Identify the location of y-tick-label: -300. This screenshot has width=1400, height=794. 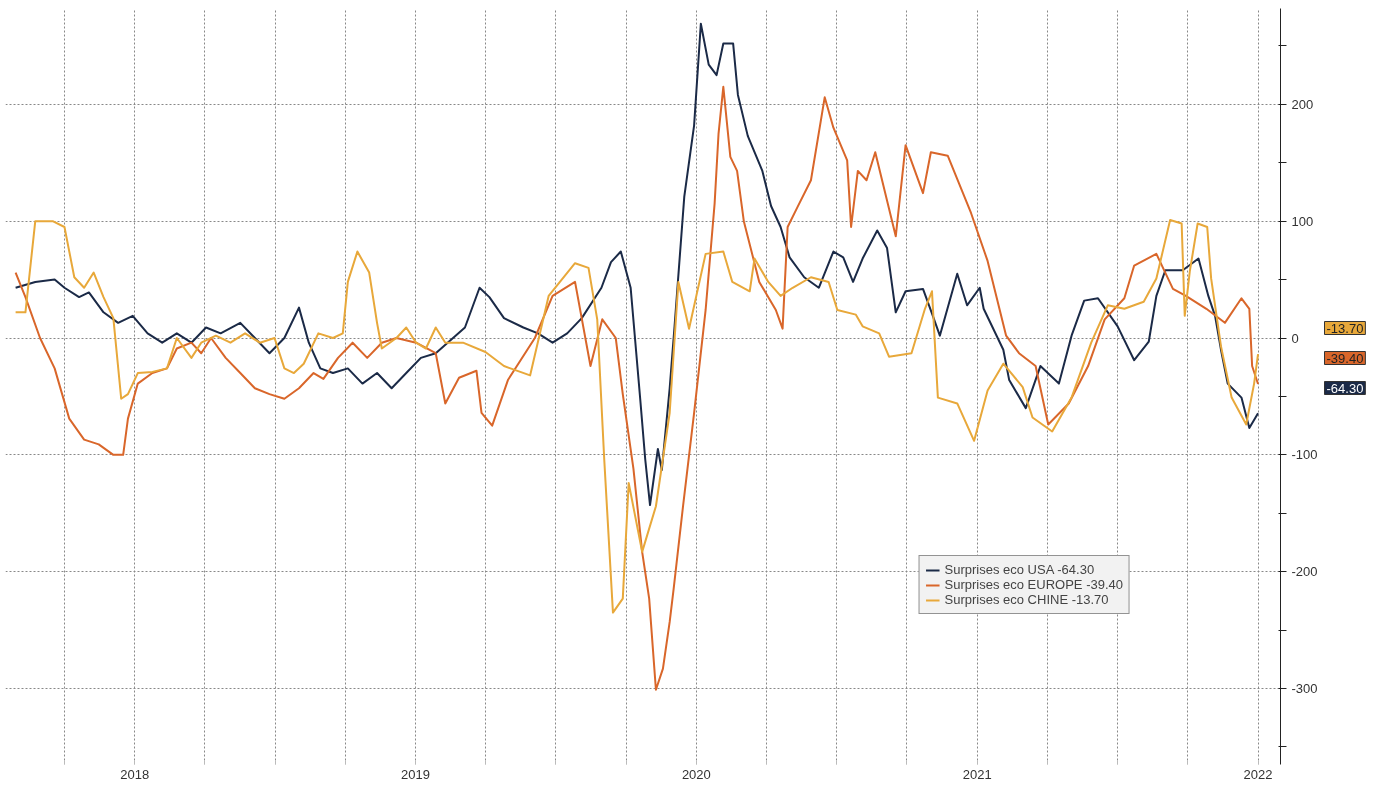
(1304, 689).